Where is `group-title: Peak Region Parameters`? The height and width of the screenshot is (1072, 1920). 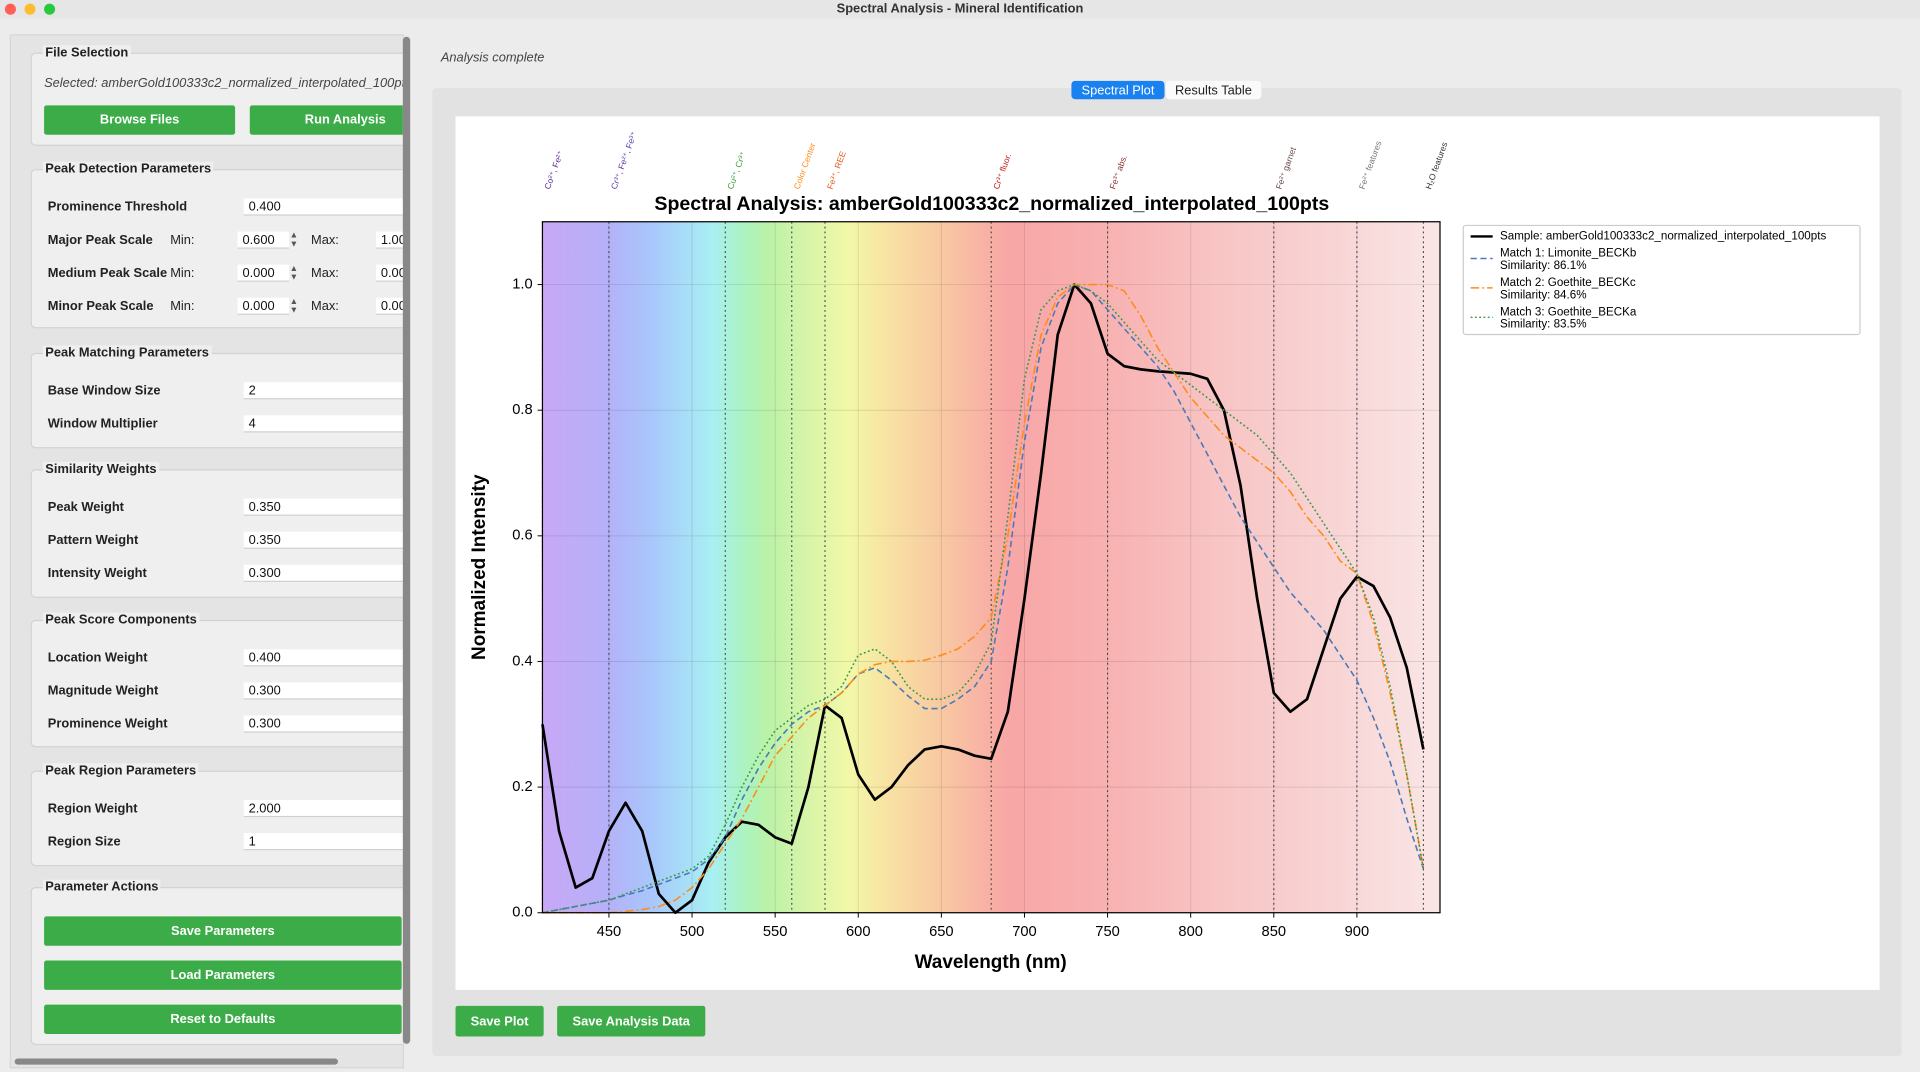 group-title: Peak Region Parameters is located at coordinates (120, 770).